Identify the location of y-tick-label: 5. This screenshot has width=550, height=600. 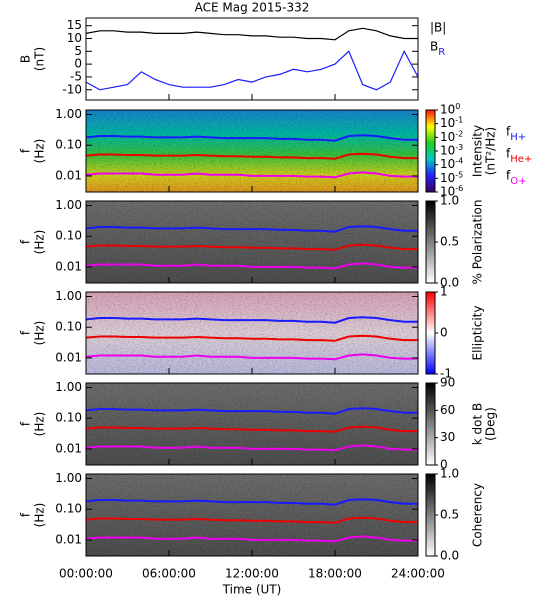
(78, 51).